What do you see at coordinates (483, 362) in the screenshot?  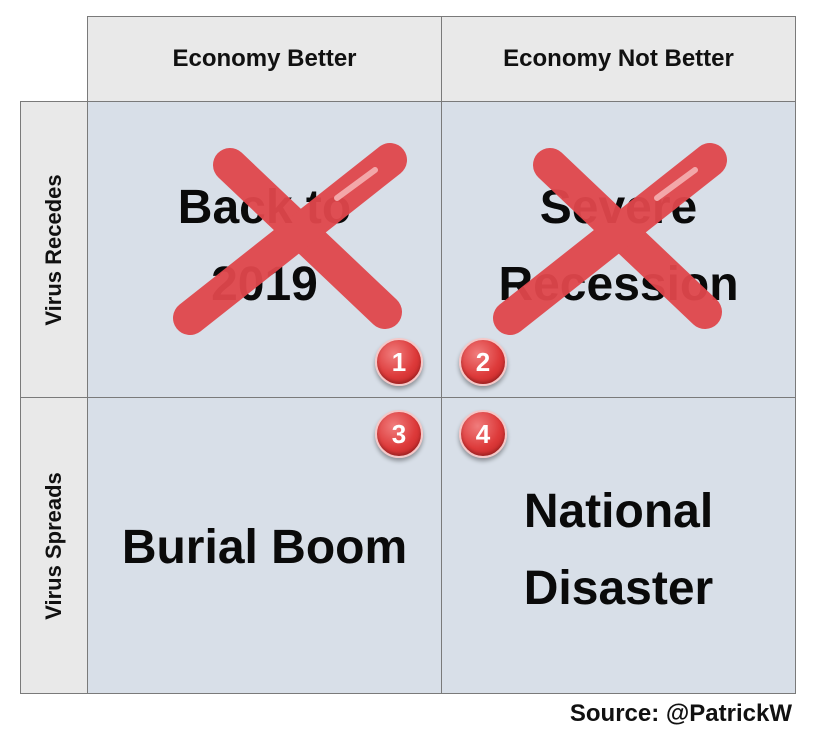 I see `number-badge-2: 2` at bounding box center [483, 362].